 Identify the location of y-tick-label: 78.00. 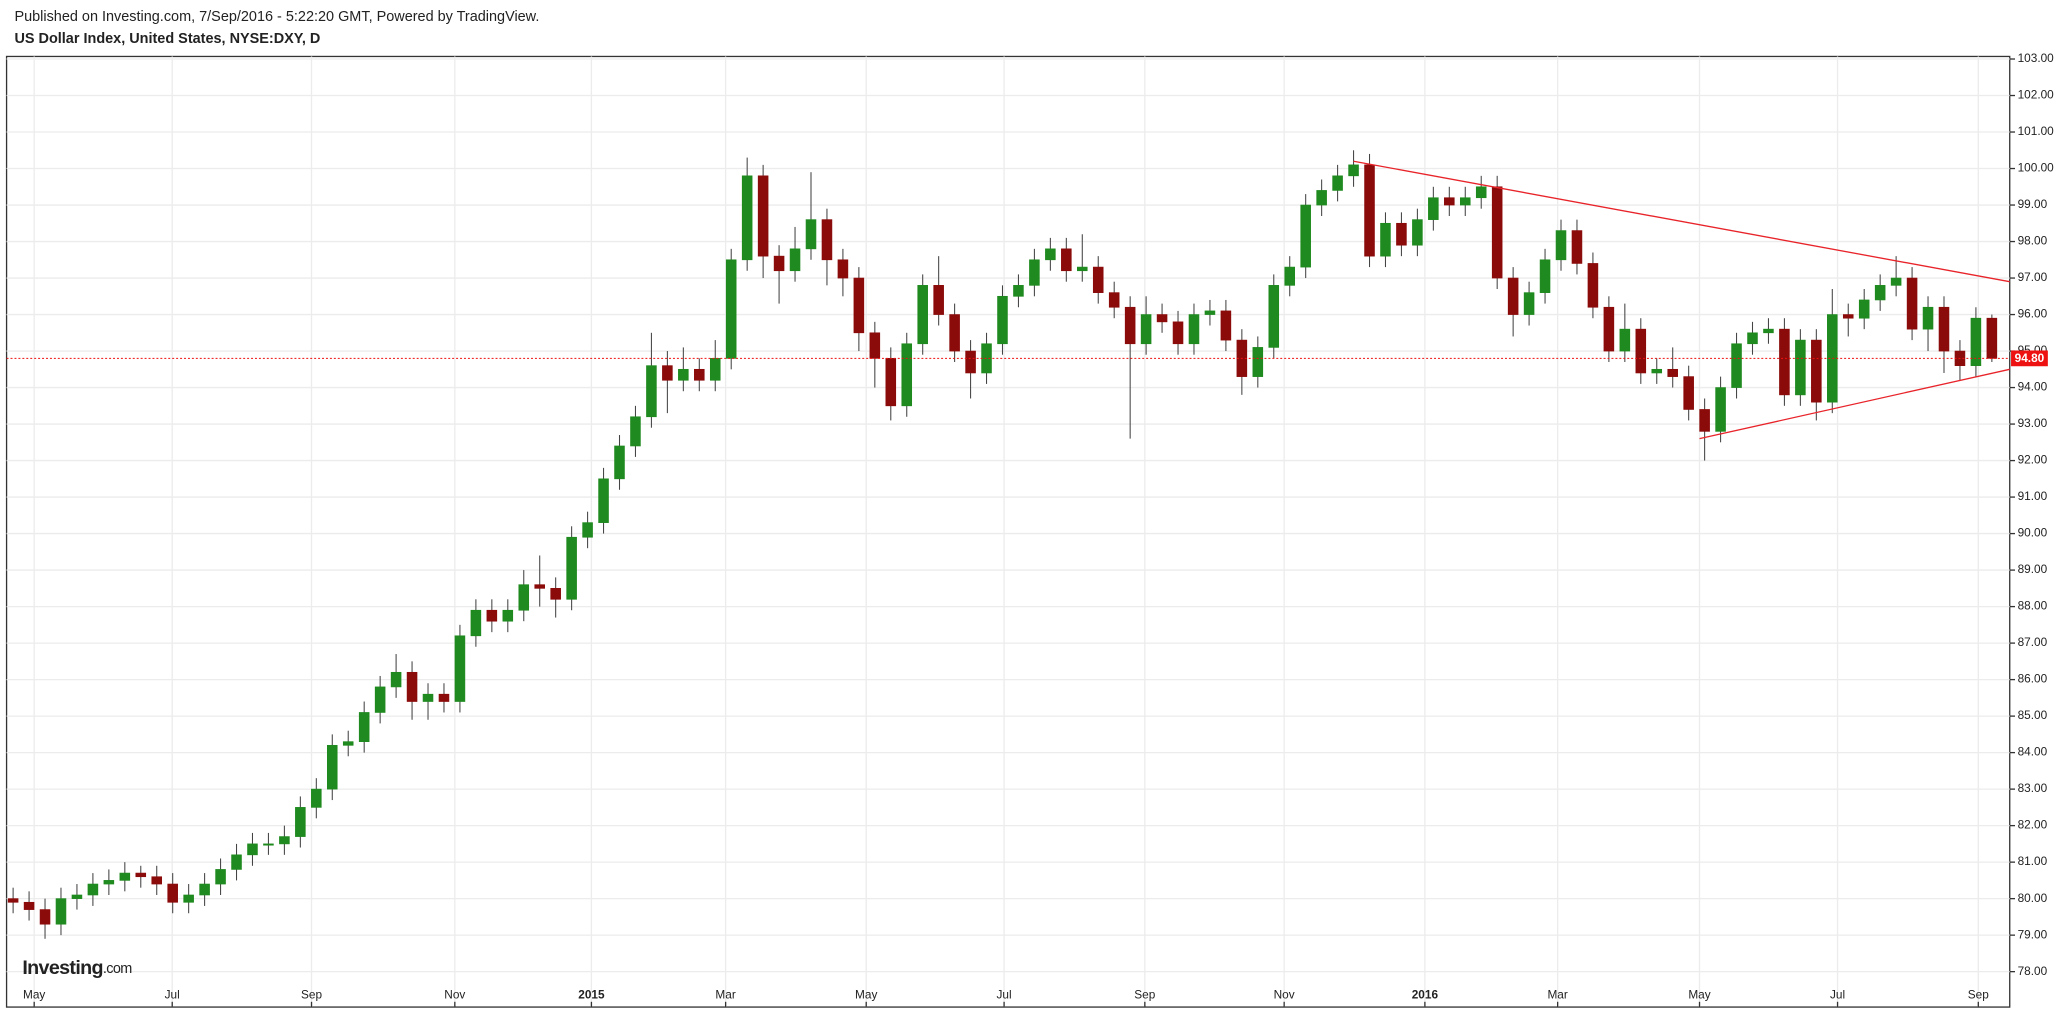
(2033, 971).